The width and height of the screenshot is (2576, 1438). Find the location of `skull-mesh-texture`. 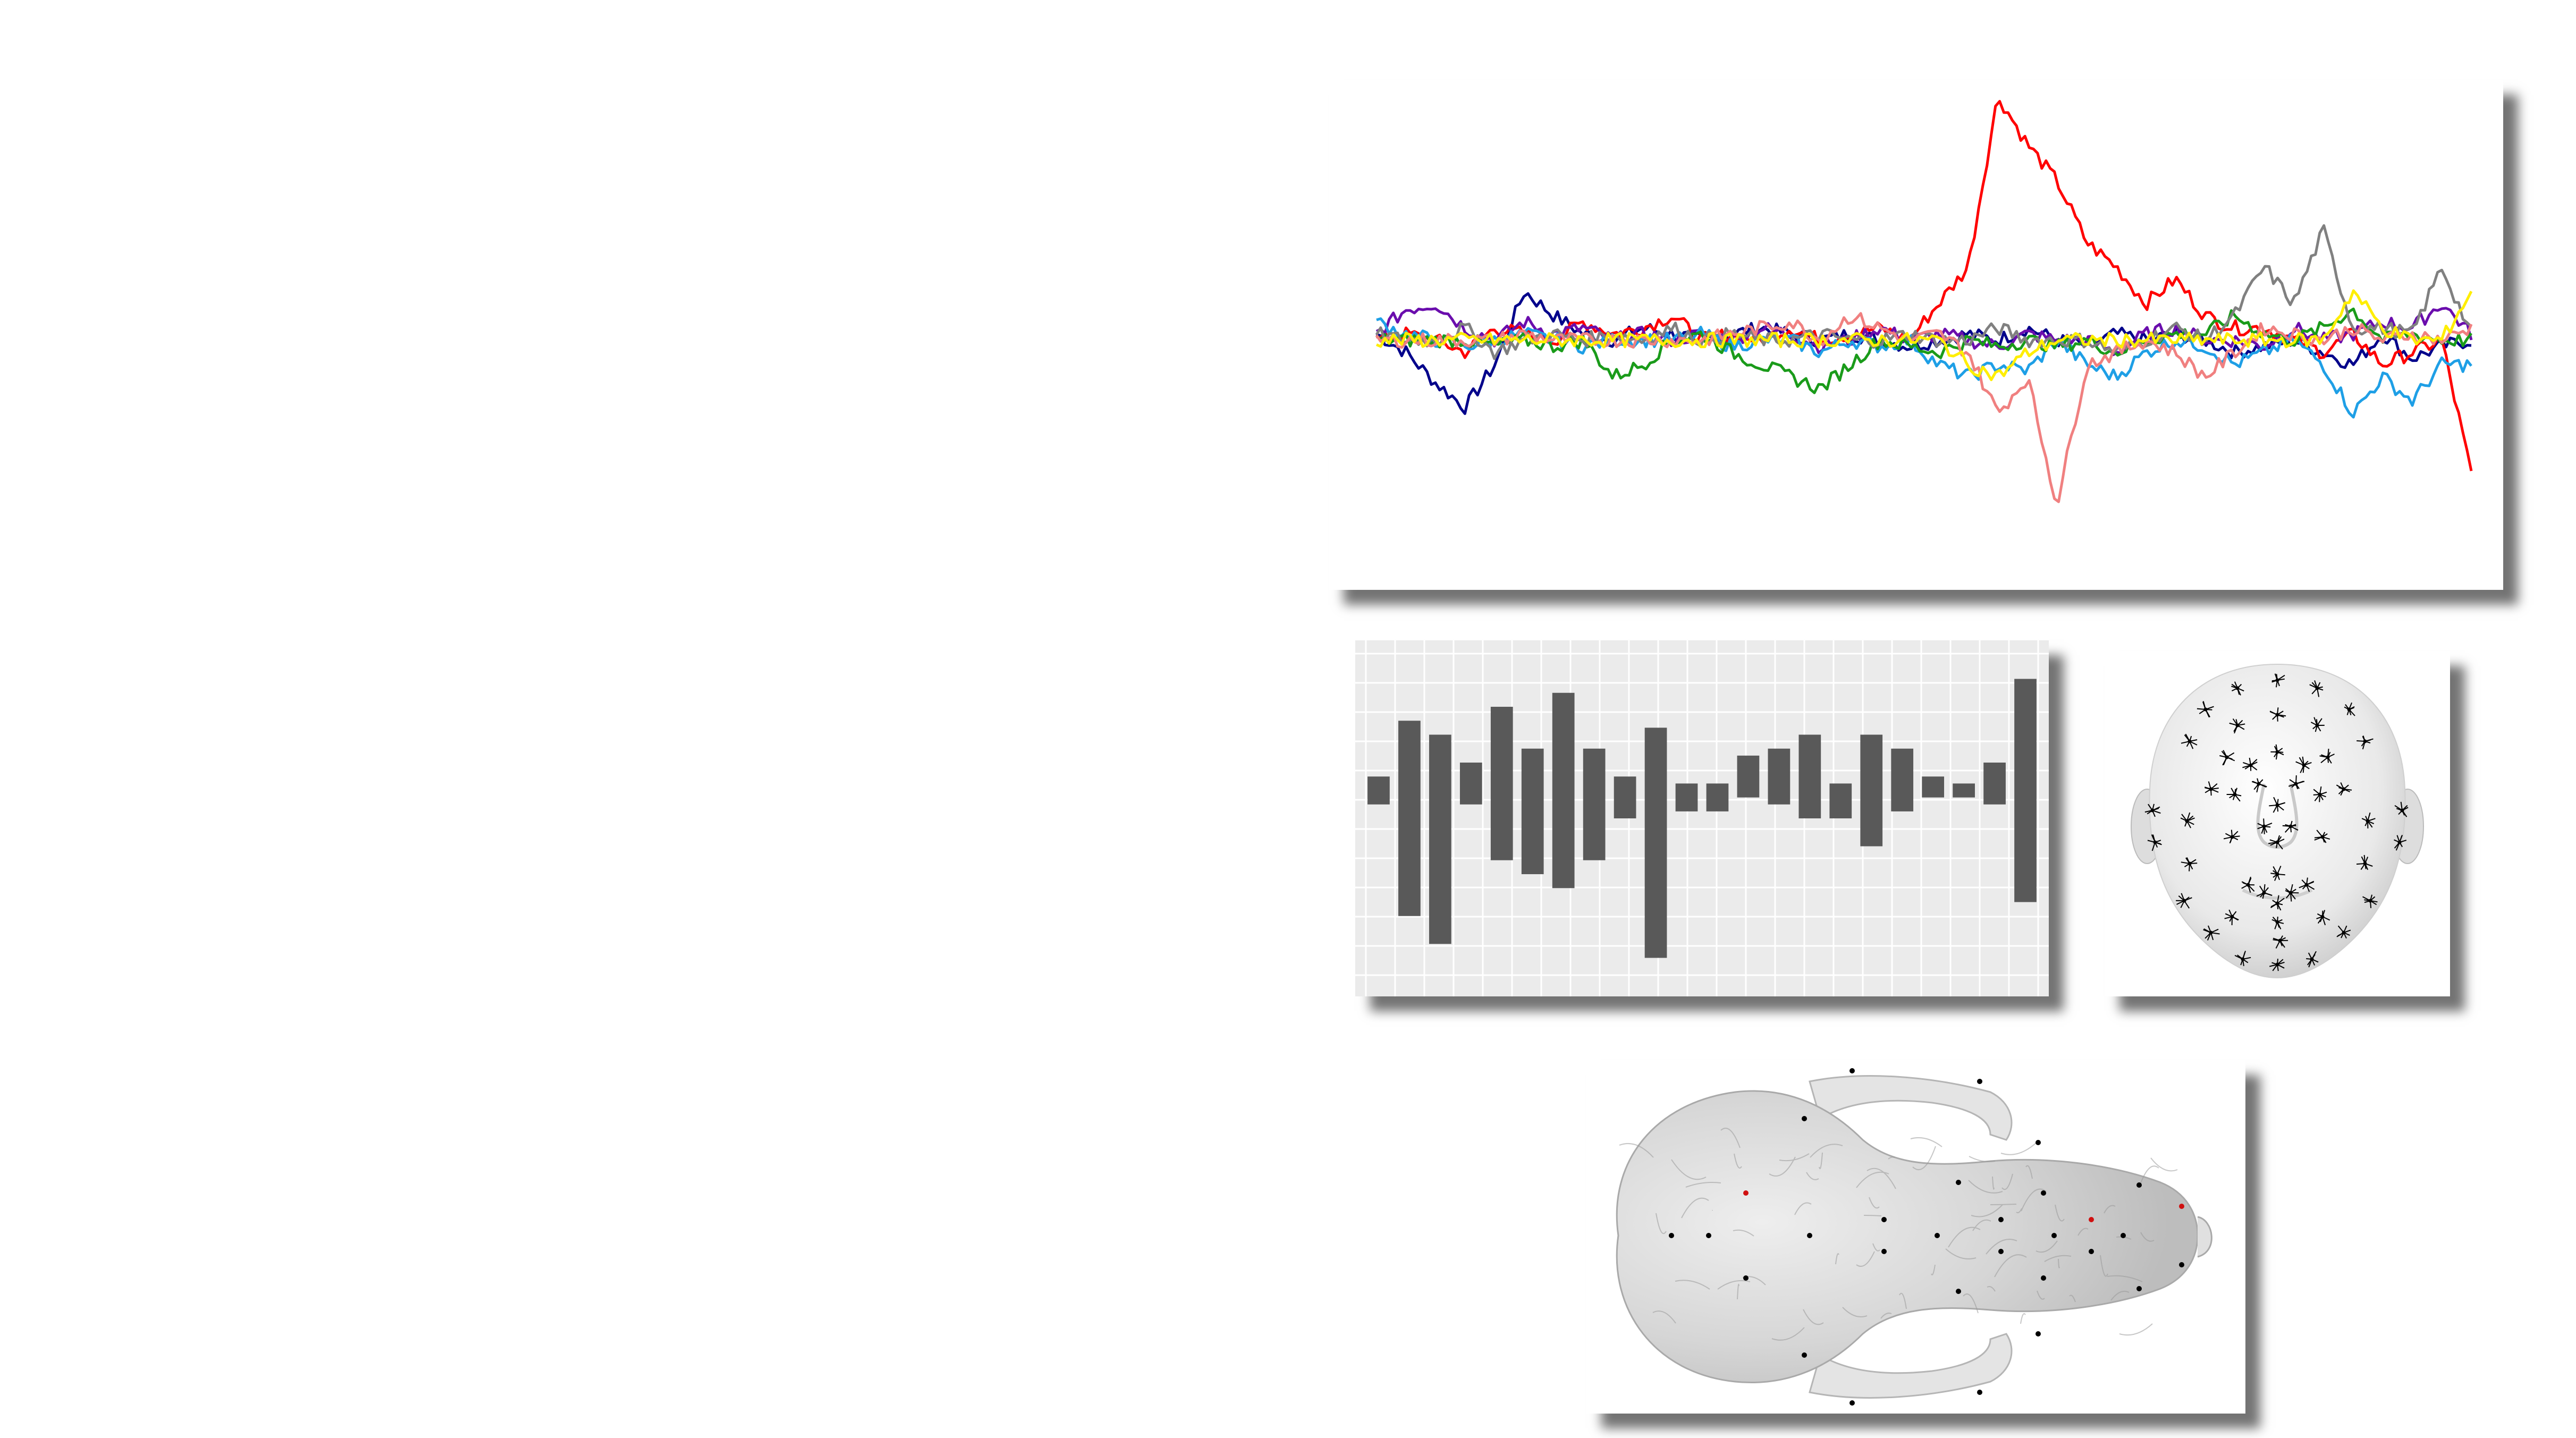

skull-mesh-texture is located at coordinates (1898, 1234).